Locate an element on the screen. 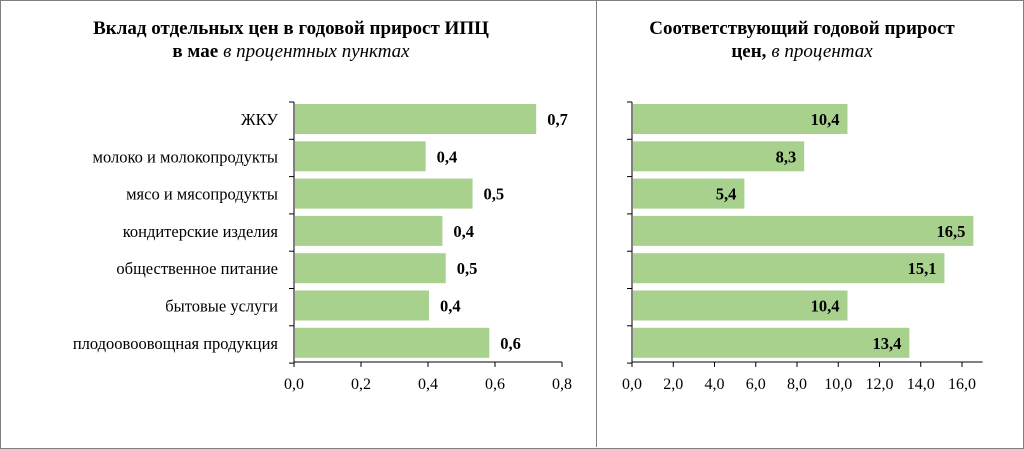 This screenshot has width=1024, height=449. left-category-label: плодоовоовощная продукция is located at coordinates (176, 343).